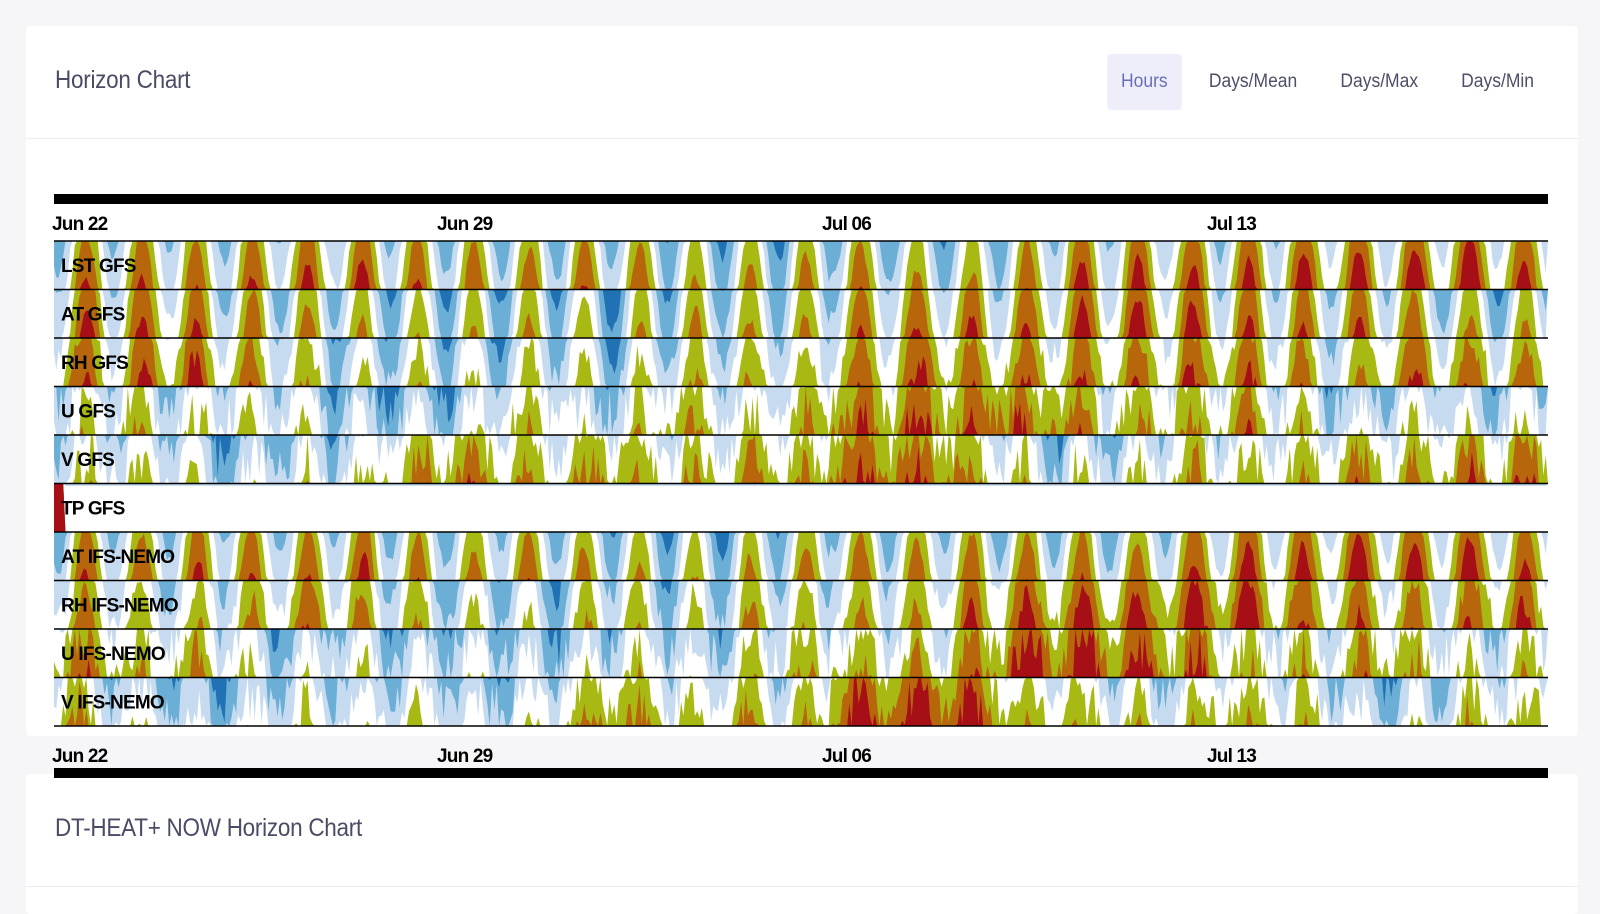 This screenshot has height=914, width=1600. I want to click on series-label: U IFS-NEMO, so click(113, 654).